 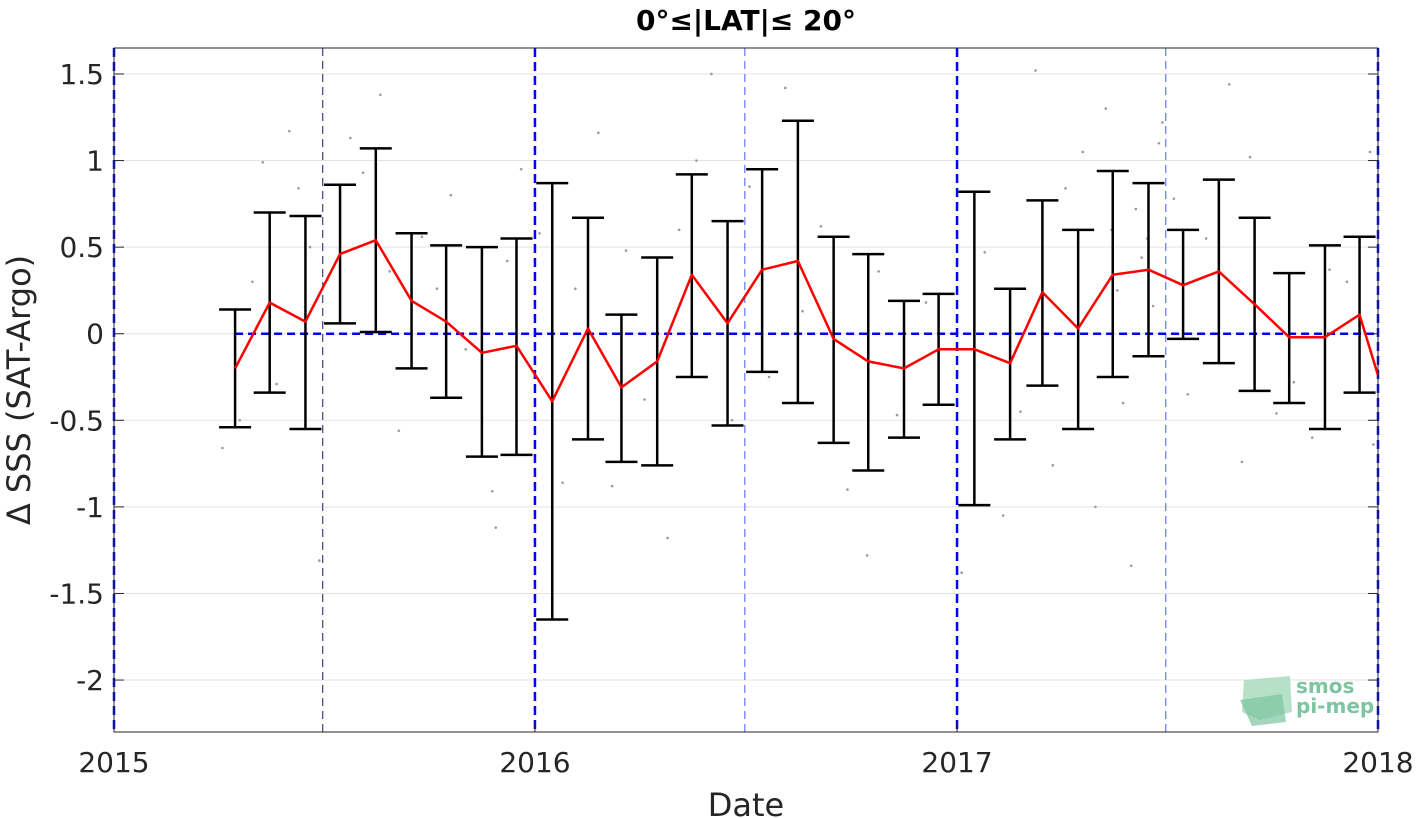 What do you see at coordinates (90, 507) in the screenshot?
I see `y-tick-label: -1` at bounding box center [90, 507].